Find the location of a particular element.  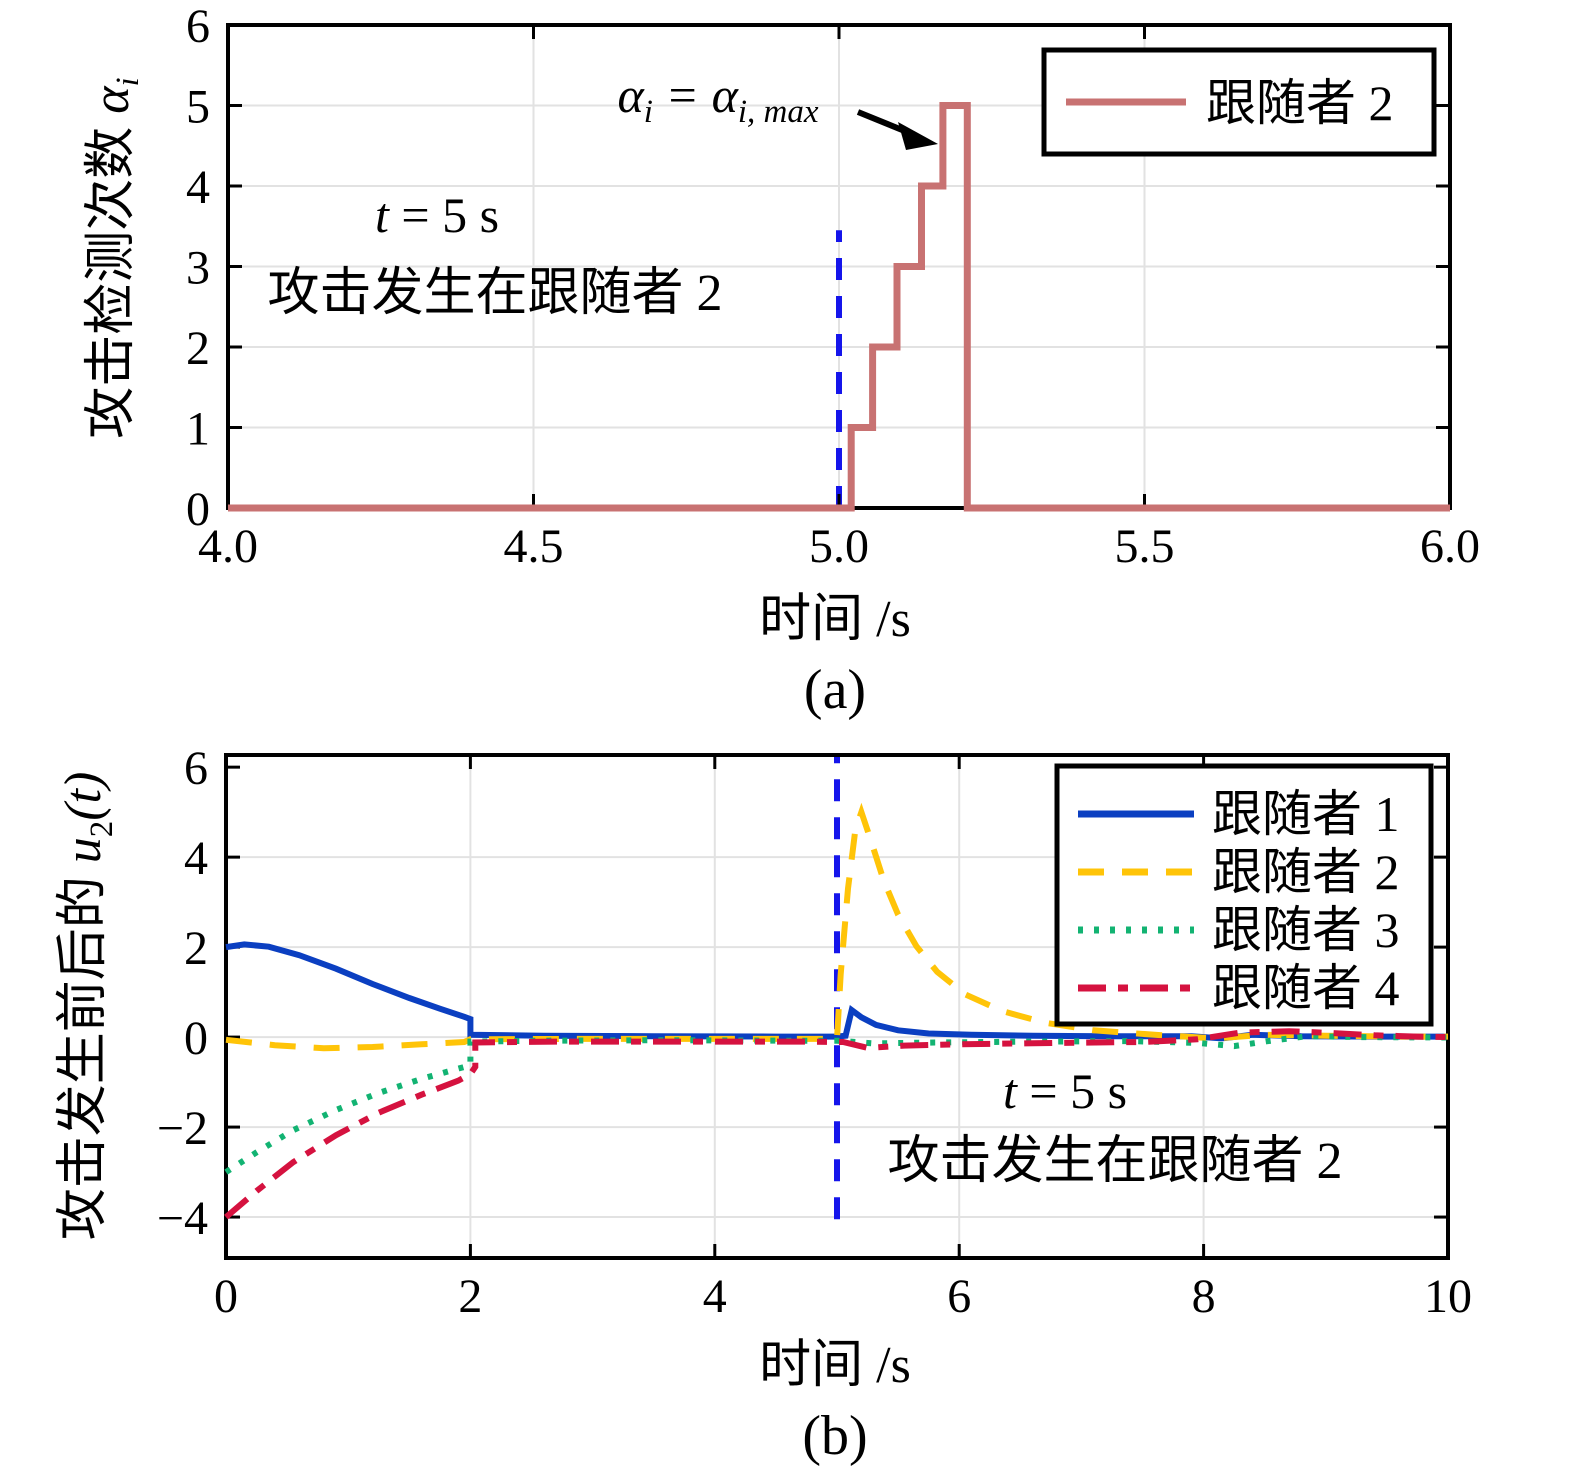

panel-b-legend-label-follower2: 跟随者 2 is located at coordinates (1306, 872).